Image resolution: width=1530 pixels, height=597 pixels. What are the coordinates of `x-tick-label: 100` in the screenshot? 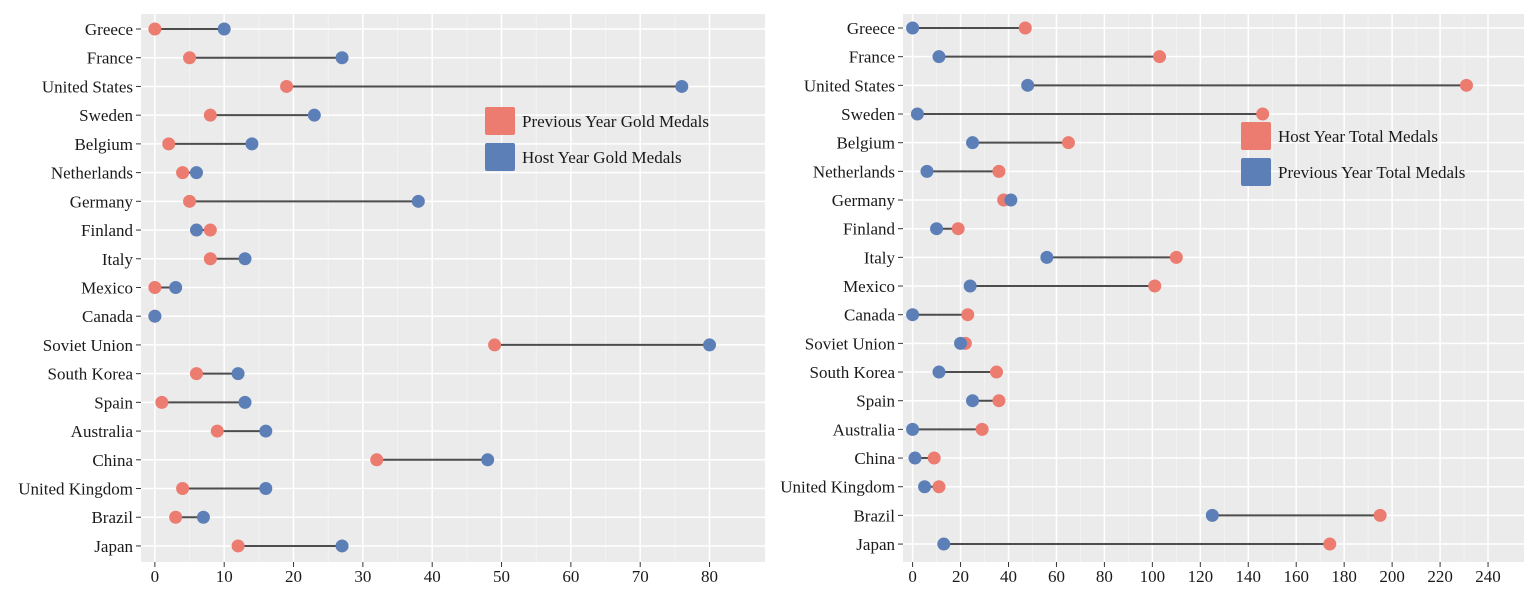 It's located at (1153, 576).